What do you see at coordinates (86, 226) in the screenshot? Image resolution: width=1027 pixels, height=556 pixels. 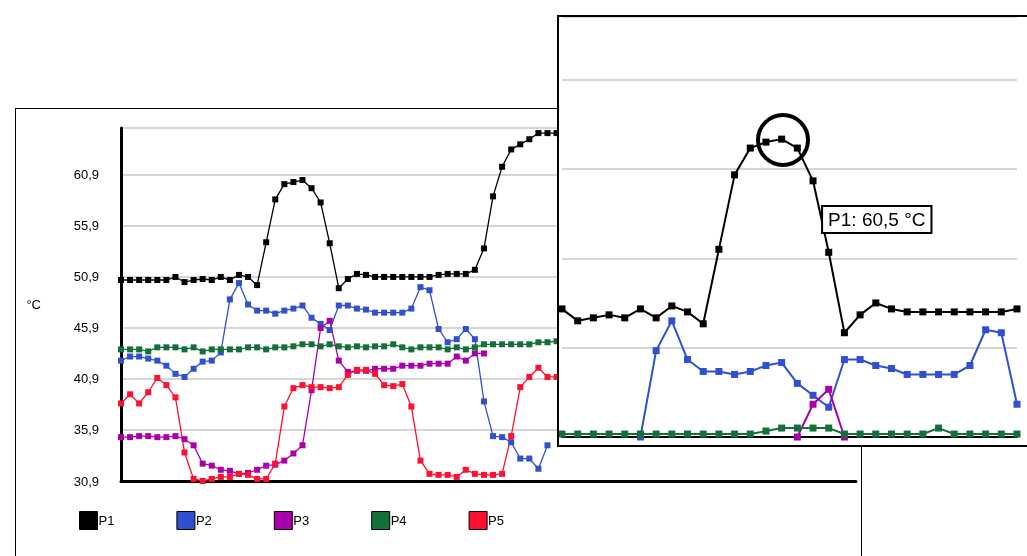 I see `y-tick-label: 55,9` at bounding box center [86, 226].